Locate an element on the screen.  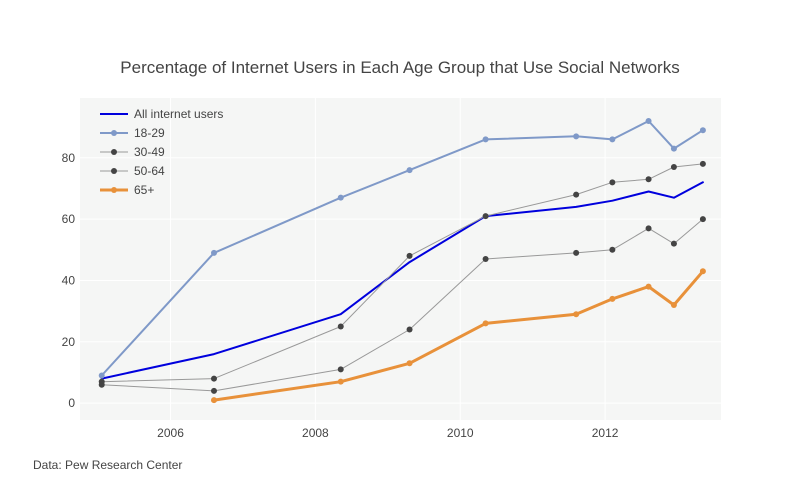
legend: All internet users 18-29 30-49 50-64 65+ is located at coordinates (161, 152).